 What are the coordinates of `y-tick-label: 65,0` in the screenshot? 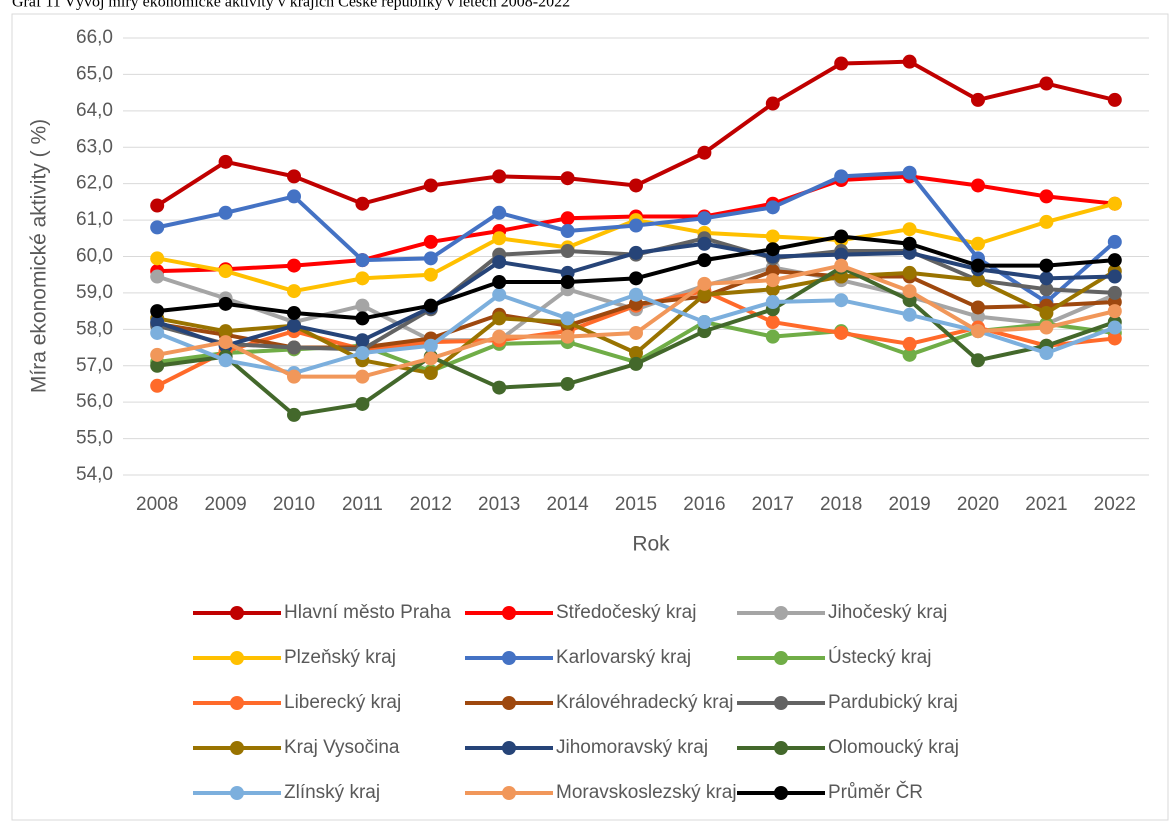 It's located at (94, 73).